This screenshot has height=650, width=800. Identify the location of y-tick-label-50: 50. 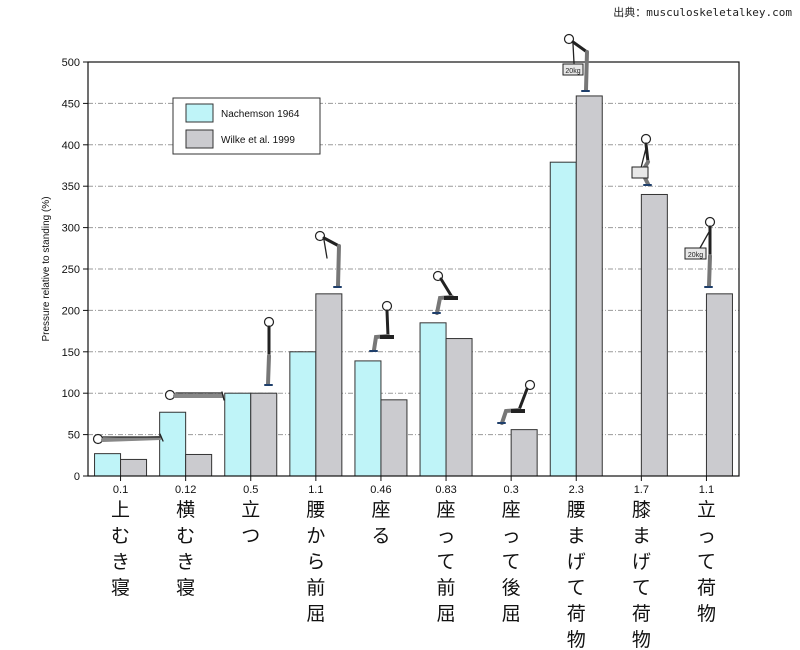
(74, 436).